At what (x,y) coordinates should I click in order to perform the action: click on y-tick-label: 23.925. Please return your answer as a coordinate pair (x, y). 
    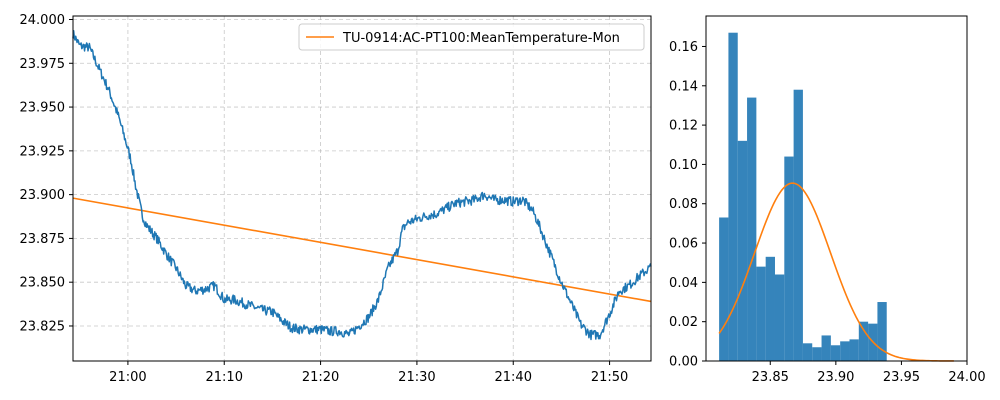
    Looking at the image, I should click on (43, 151).